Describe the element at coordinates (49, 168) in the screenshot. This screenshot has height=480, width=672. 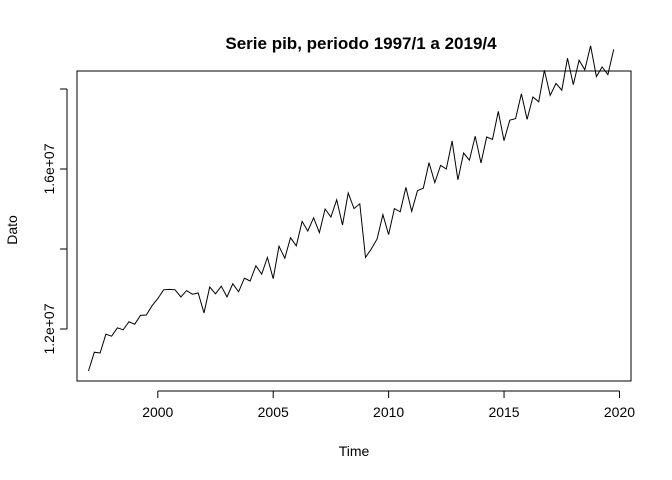
I see `y-tick-label: 1.6e+07` at that location.